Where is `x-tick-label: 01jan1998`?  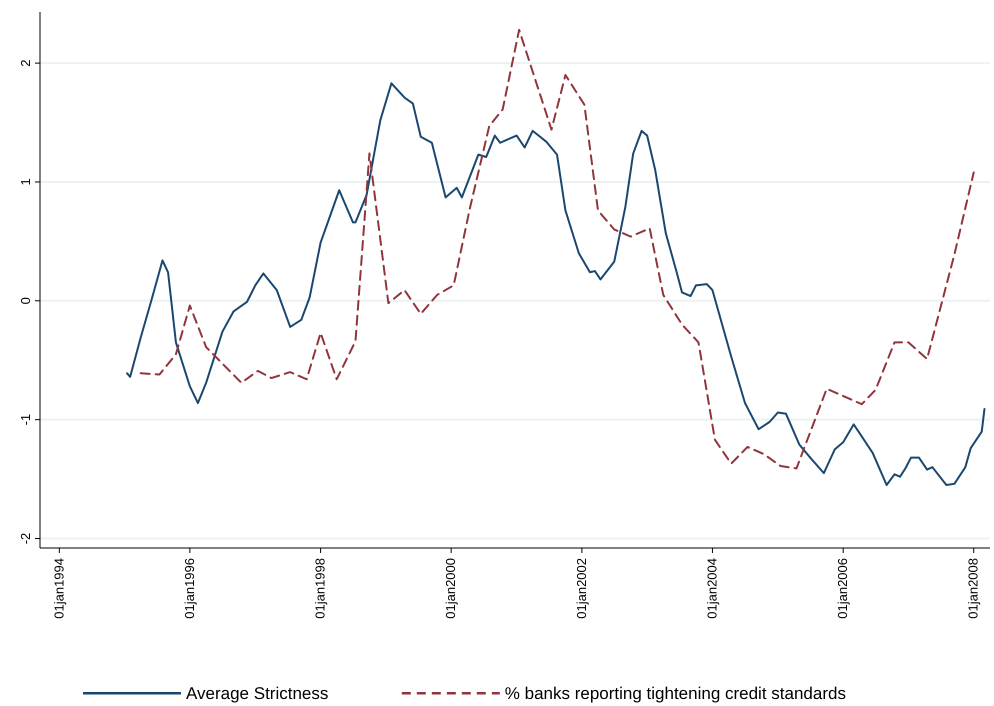 x-tick-label: 01jan1998 is located at coordinates (320, 588).